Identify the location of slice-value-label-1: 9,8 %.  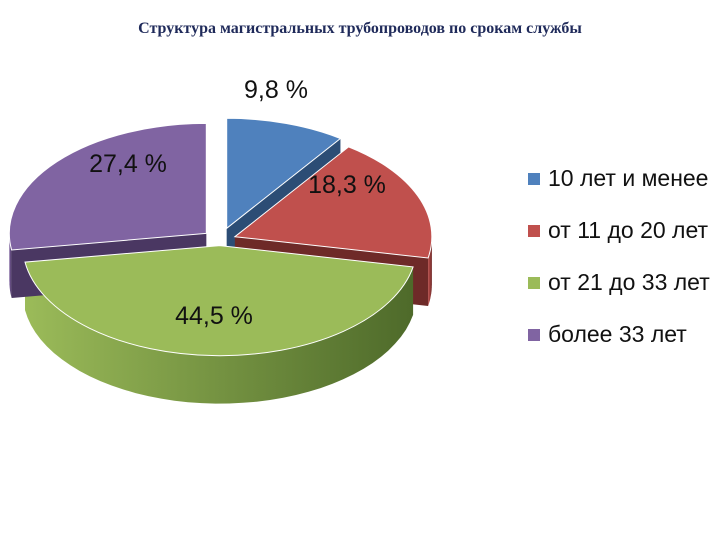
(276, 90).